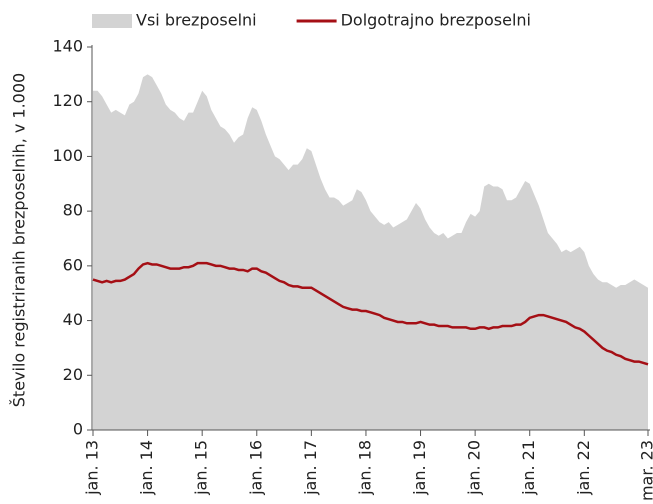 The width and height of the screenshot is (653, 504). I want to click on legend-label: Dolgotrajno brezposelni, so click(436, 20).